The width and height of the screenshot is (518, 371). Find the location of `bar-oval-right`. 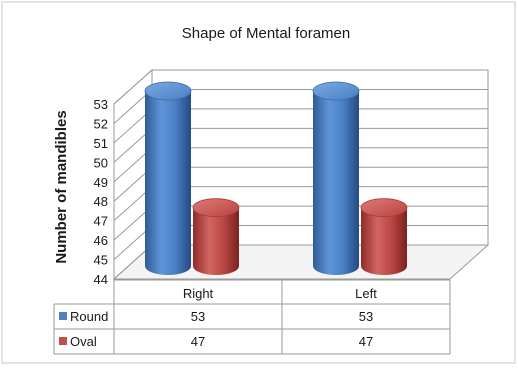

bar-oval-right is located at coordinates (216, 236).